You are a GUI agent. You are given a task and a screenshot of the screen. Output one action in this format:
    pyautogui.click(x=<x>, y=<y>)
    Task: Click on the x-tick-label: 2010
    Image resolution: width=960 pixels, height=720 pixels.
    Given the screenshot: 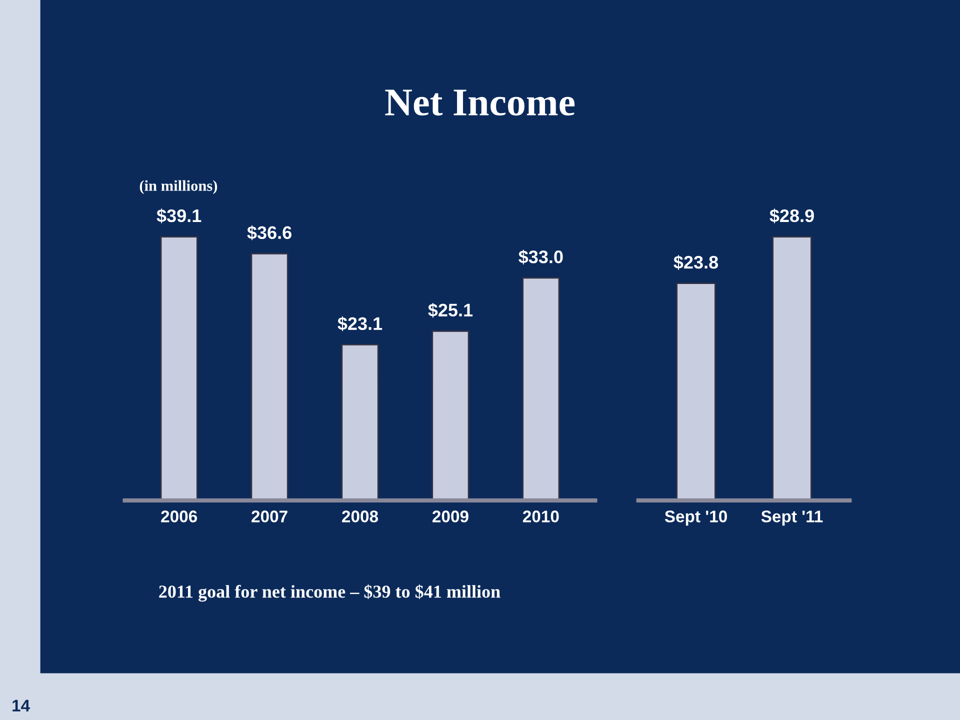 What is the action you would take?
    pyautogui.click(x=540, y=516)
    